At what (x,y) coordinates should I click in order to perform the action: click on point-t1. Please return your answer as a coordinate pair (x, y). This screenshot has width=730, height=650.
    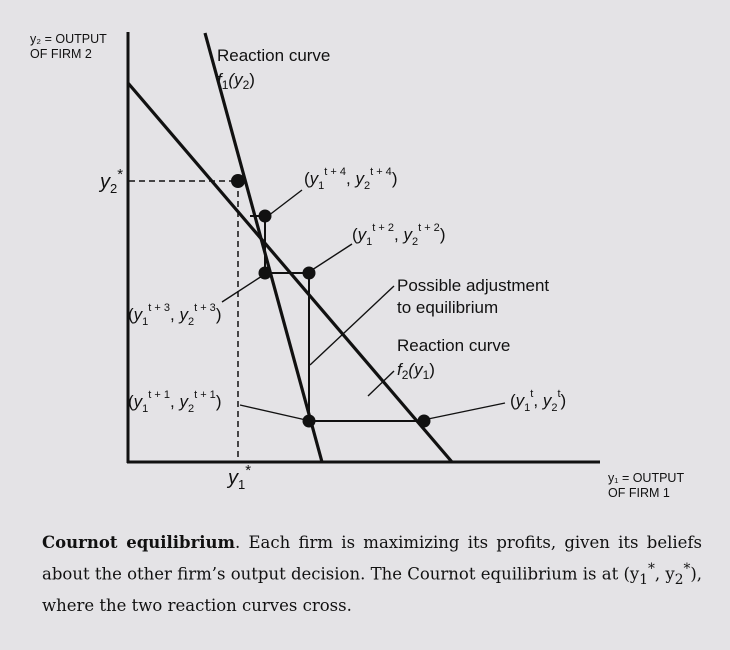
    Looking at the image, I should click on (309, 421).